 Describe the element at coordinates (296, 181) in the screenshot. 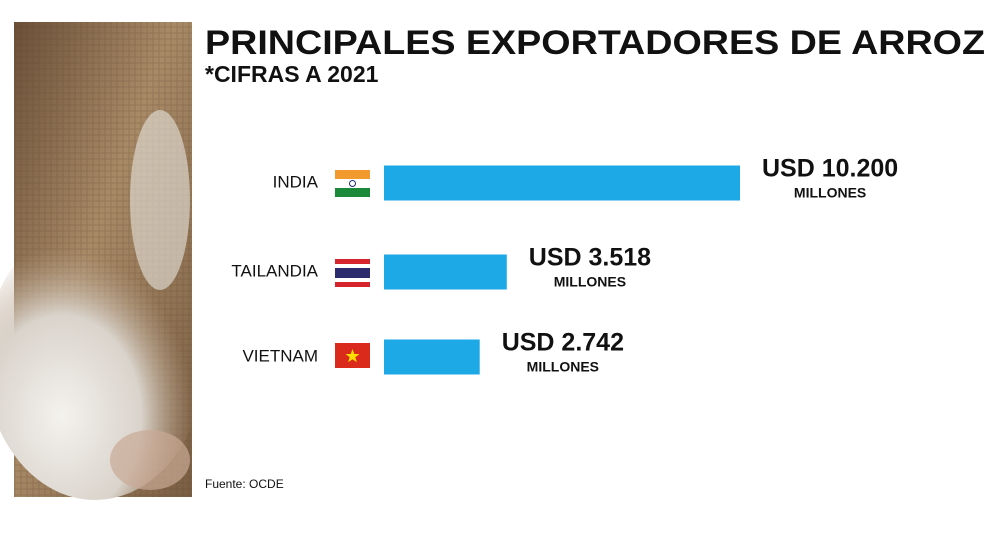

I see `category-label: INDIA` at that location.